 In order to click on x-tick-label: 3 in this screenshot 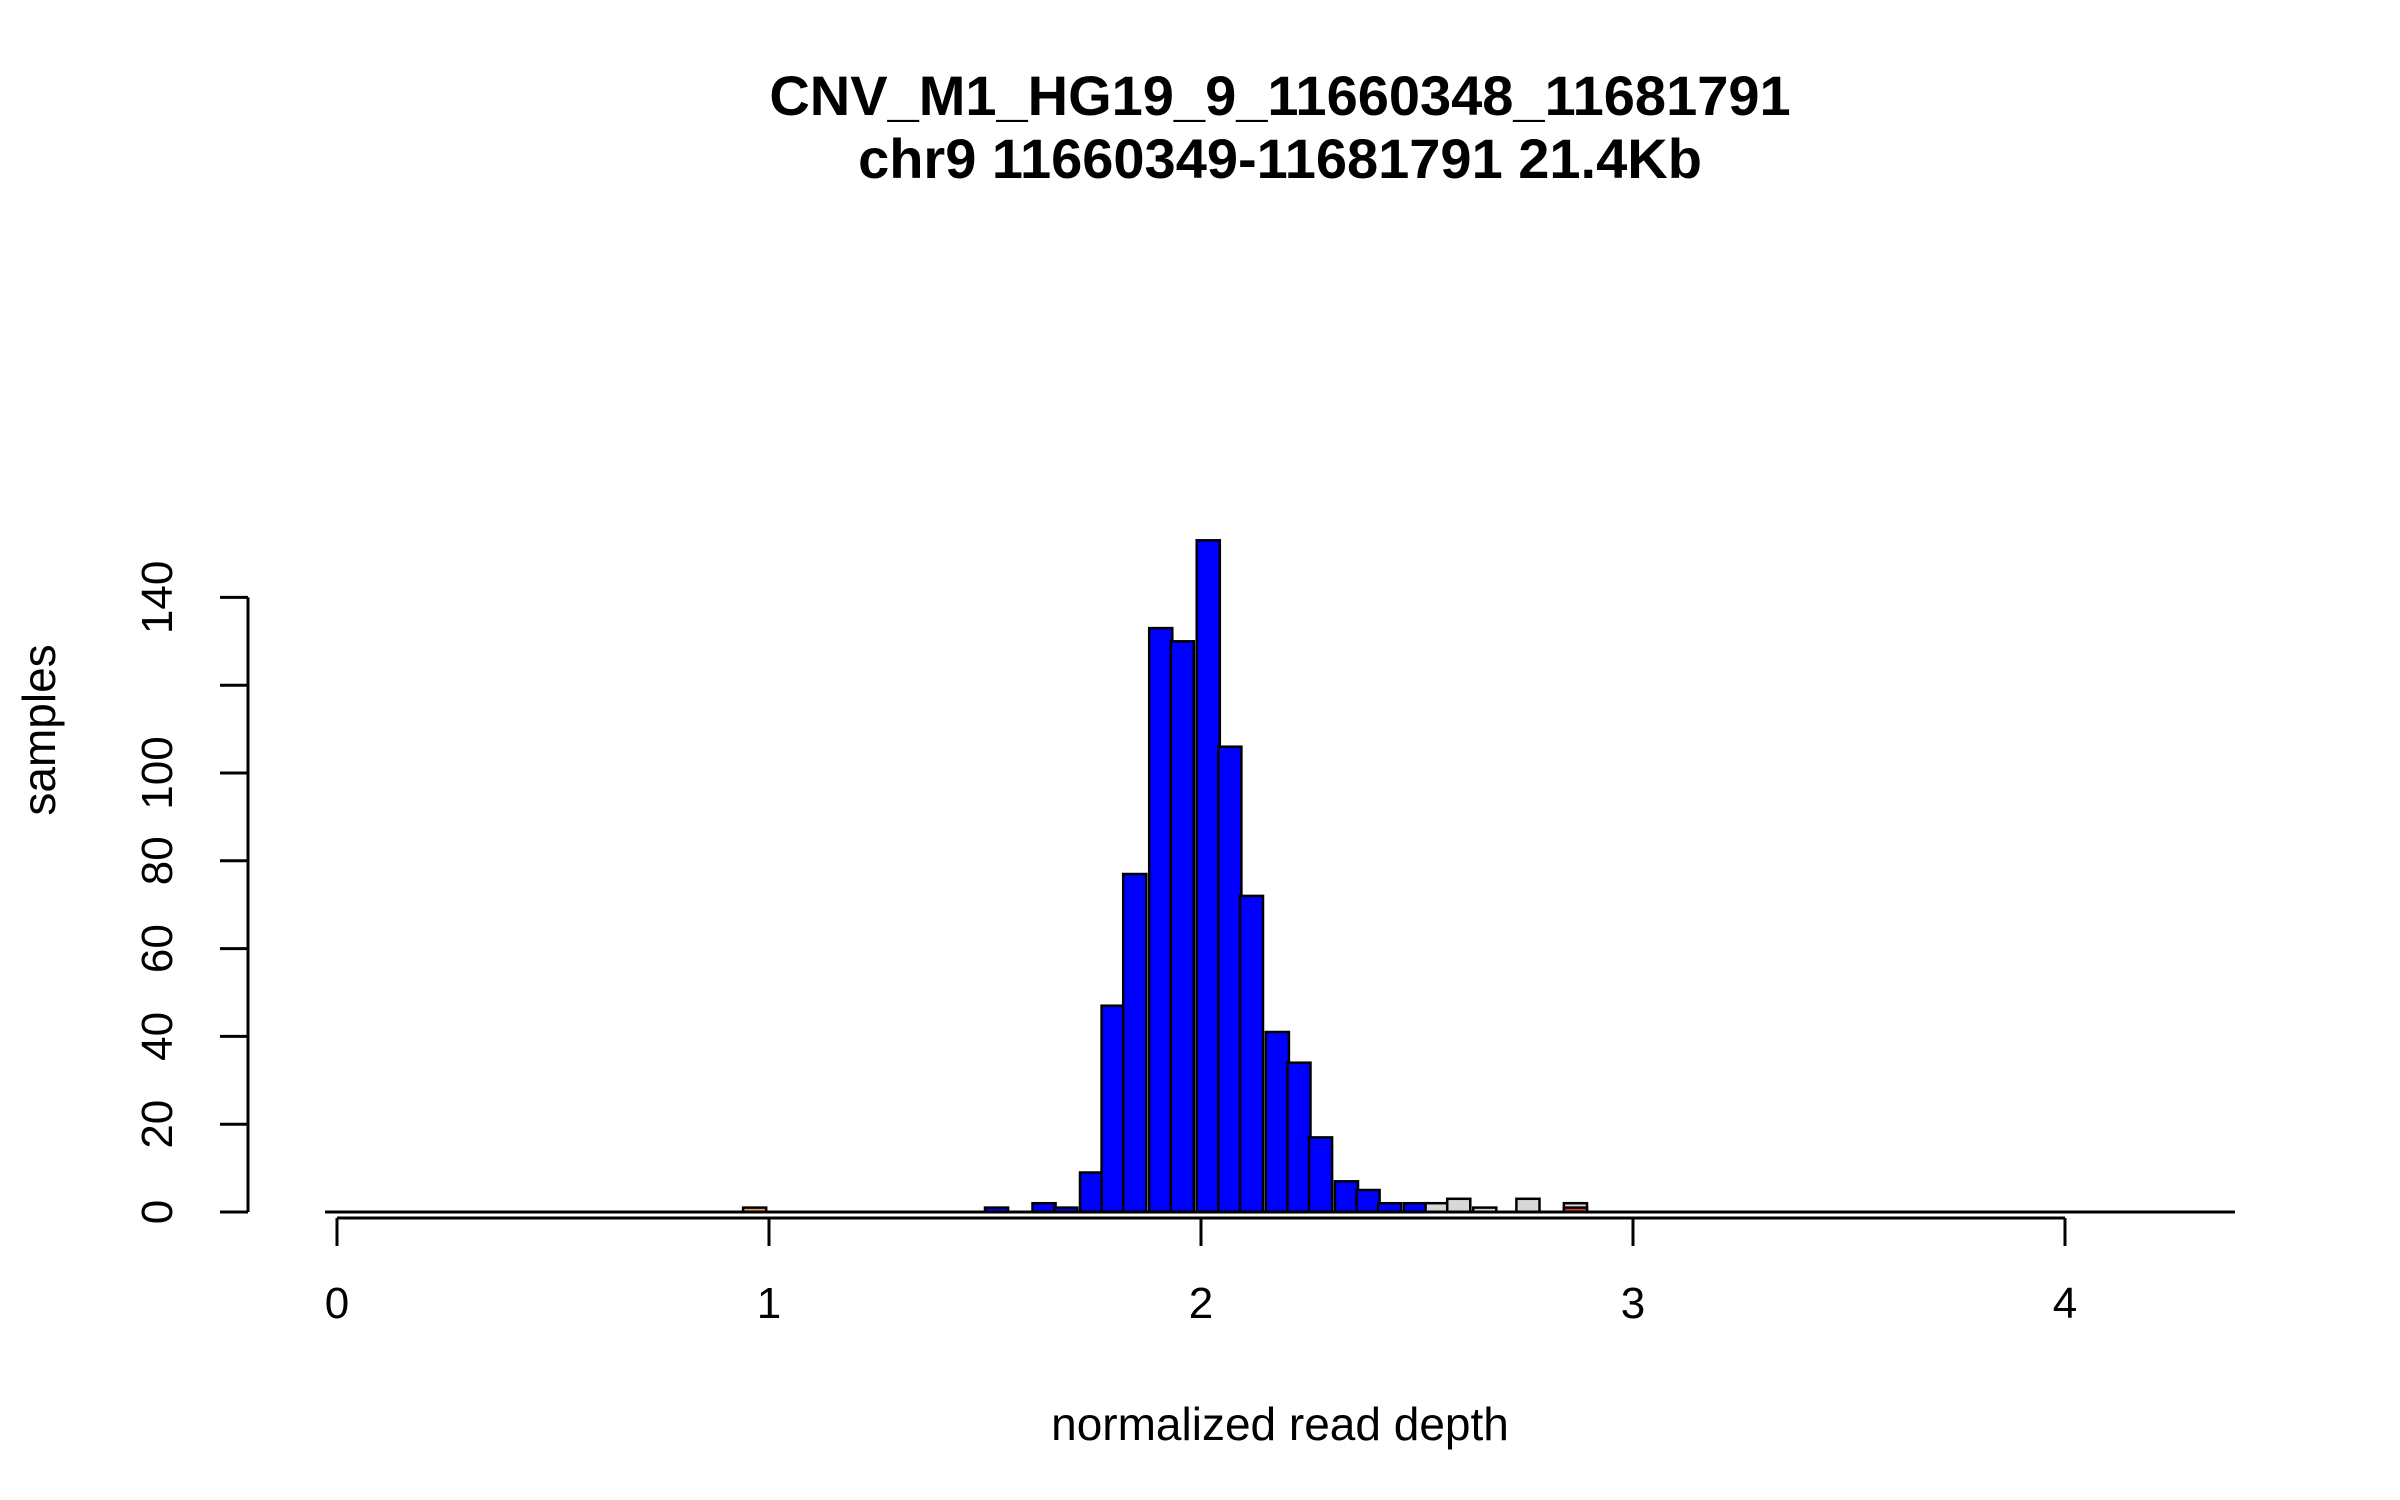, I will do `click(1633, 1303)`.